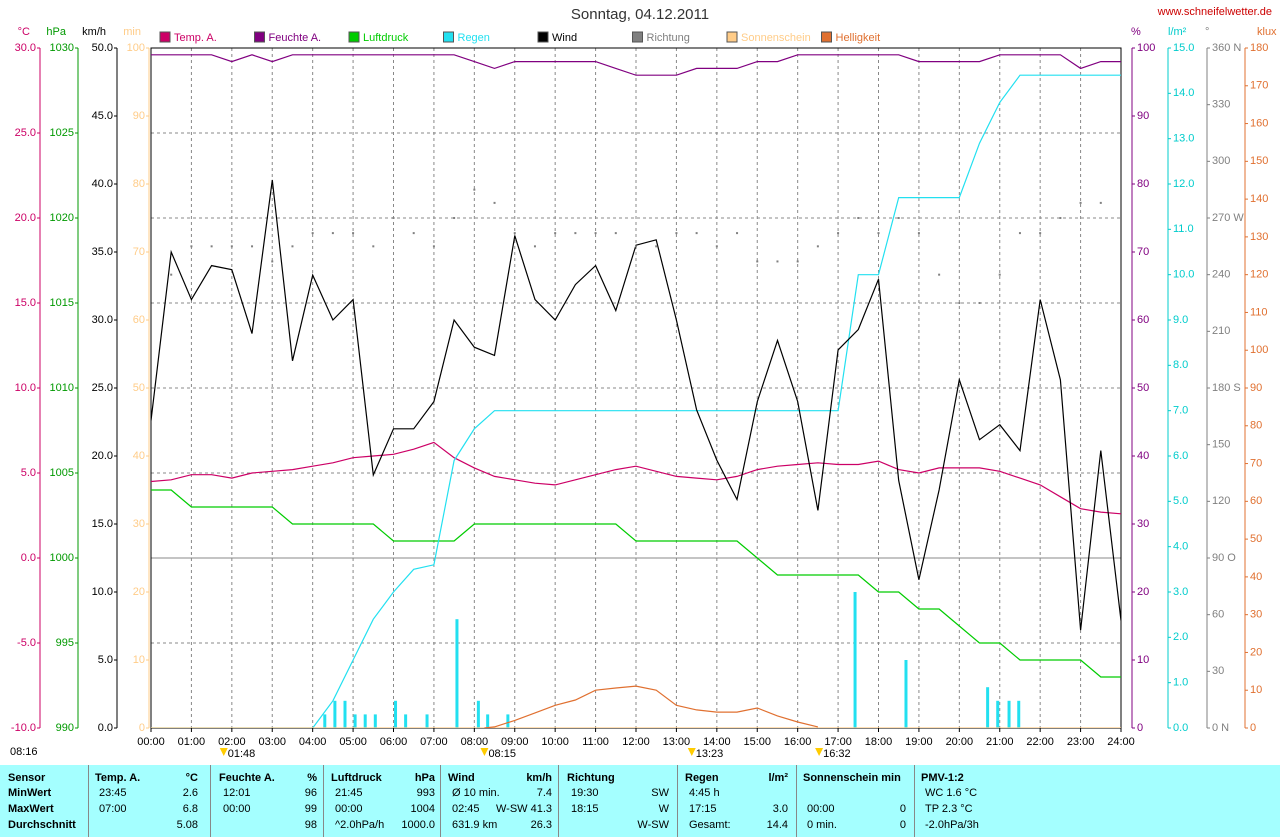  Describe the element at coordinates (461, 778) in the screenshot. I see `column-header: Wind` at that location.